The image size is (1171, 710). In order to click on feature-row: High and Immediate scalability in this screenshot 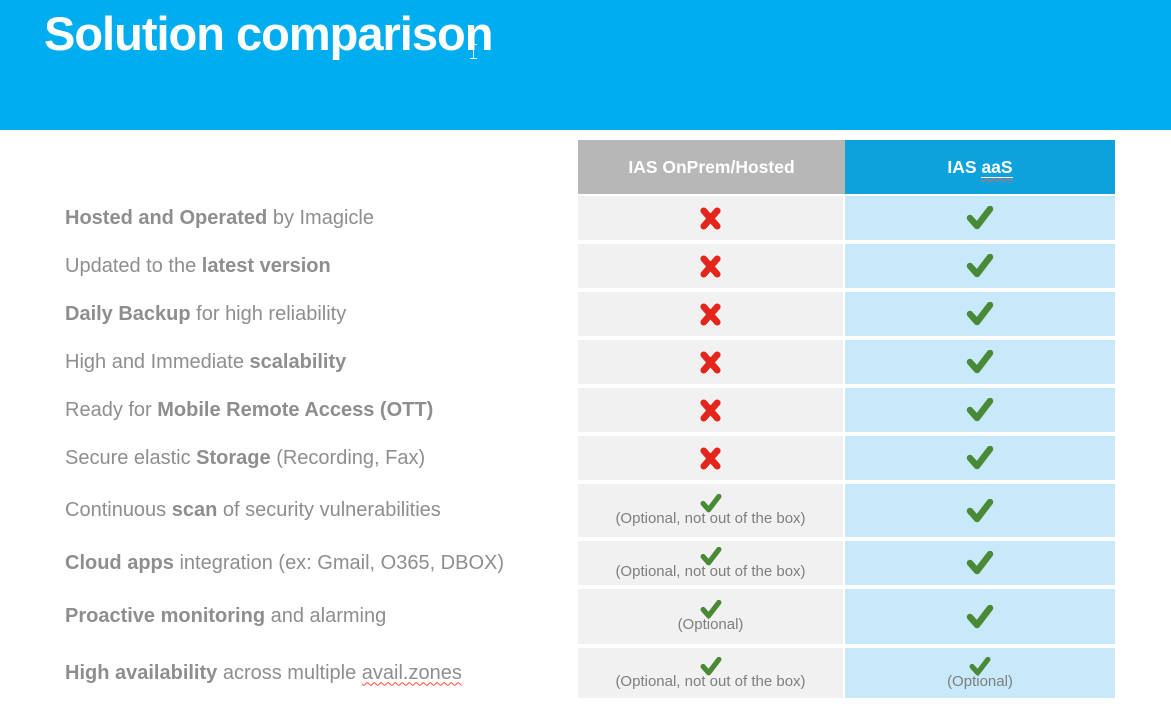, I will do `click(557, 362)`.